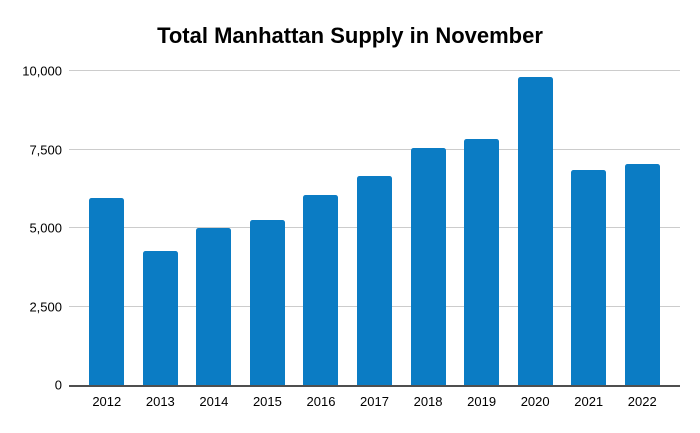  Describe the element at coordinates (642, 274) in the screenshot. I see `bar-2022` at that location.